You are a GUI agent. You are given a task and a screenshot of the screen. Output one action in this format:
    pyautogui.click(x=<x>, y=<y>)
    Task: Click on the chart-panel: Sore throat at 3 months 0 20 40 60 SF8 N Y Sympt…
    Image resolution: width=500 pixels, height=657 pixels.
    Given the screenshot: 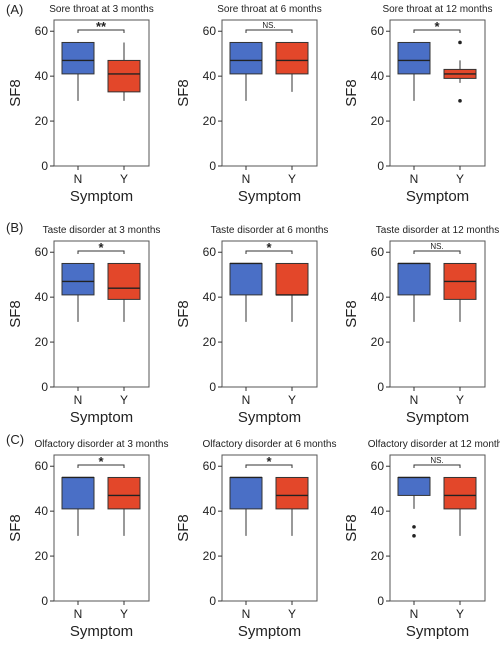 What is the action you would take?
    pyautogui.click(x=80, y=104)
    